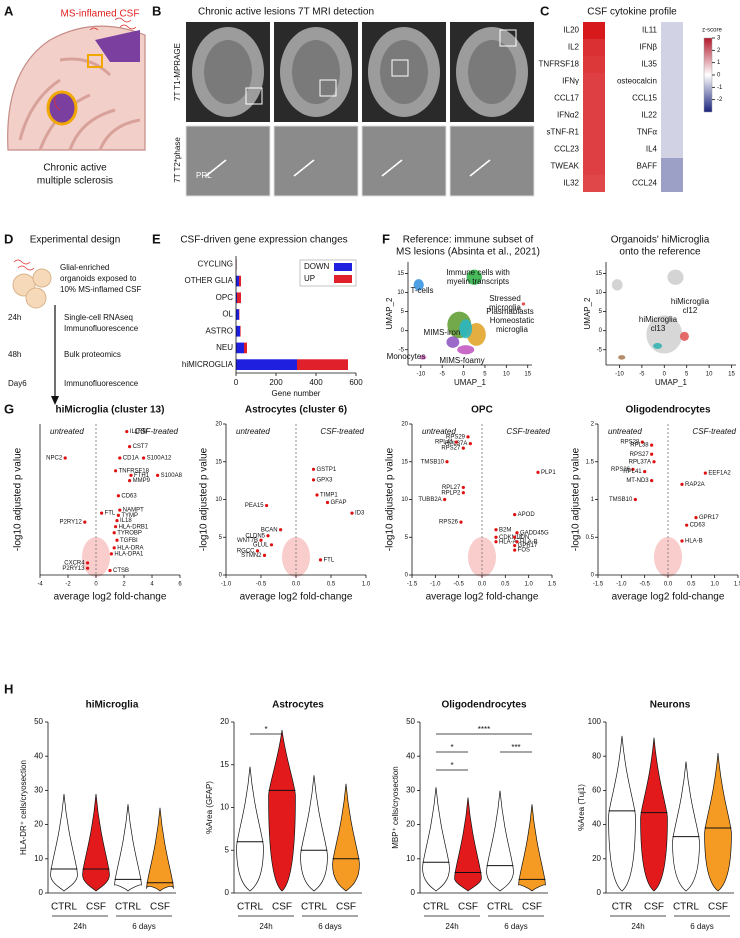 The image size is (740, 938). I want to click on row-label: IL4, so click(652, 149).